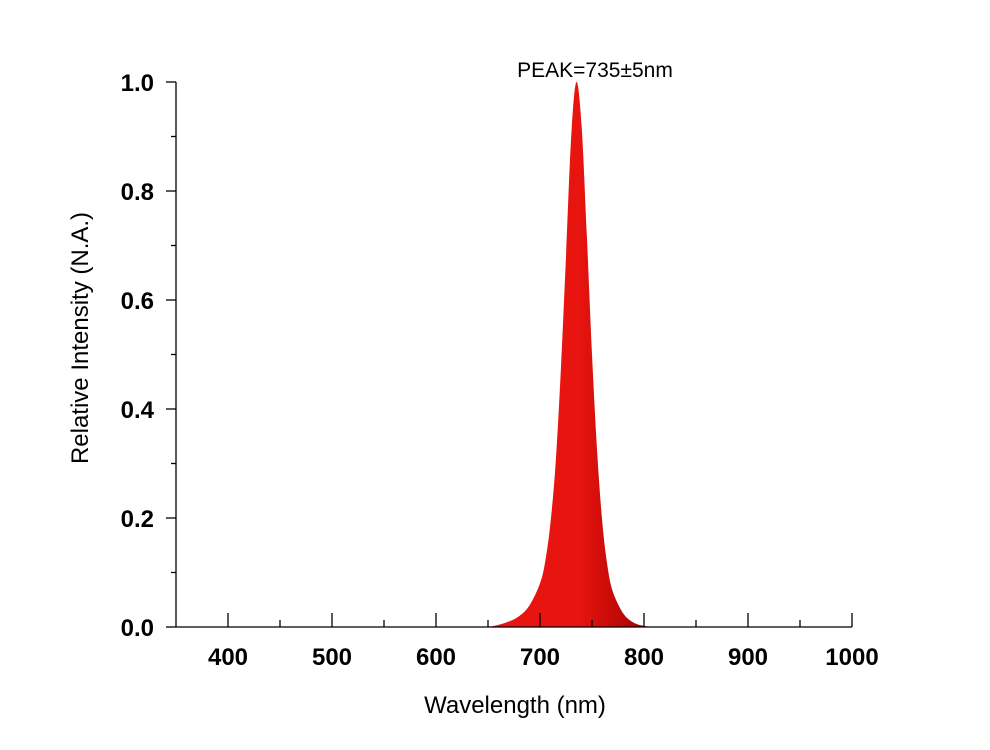  Describe the element at coordinates (748, 657) in the screenshot. I see `x-tick-label: 900` at that location.